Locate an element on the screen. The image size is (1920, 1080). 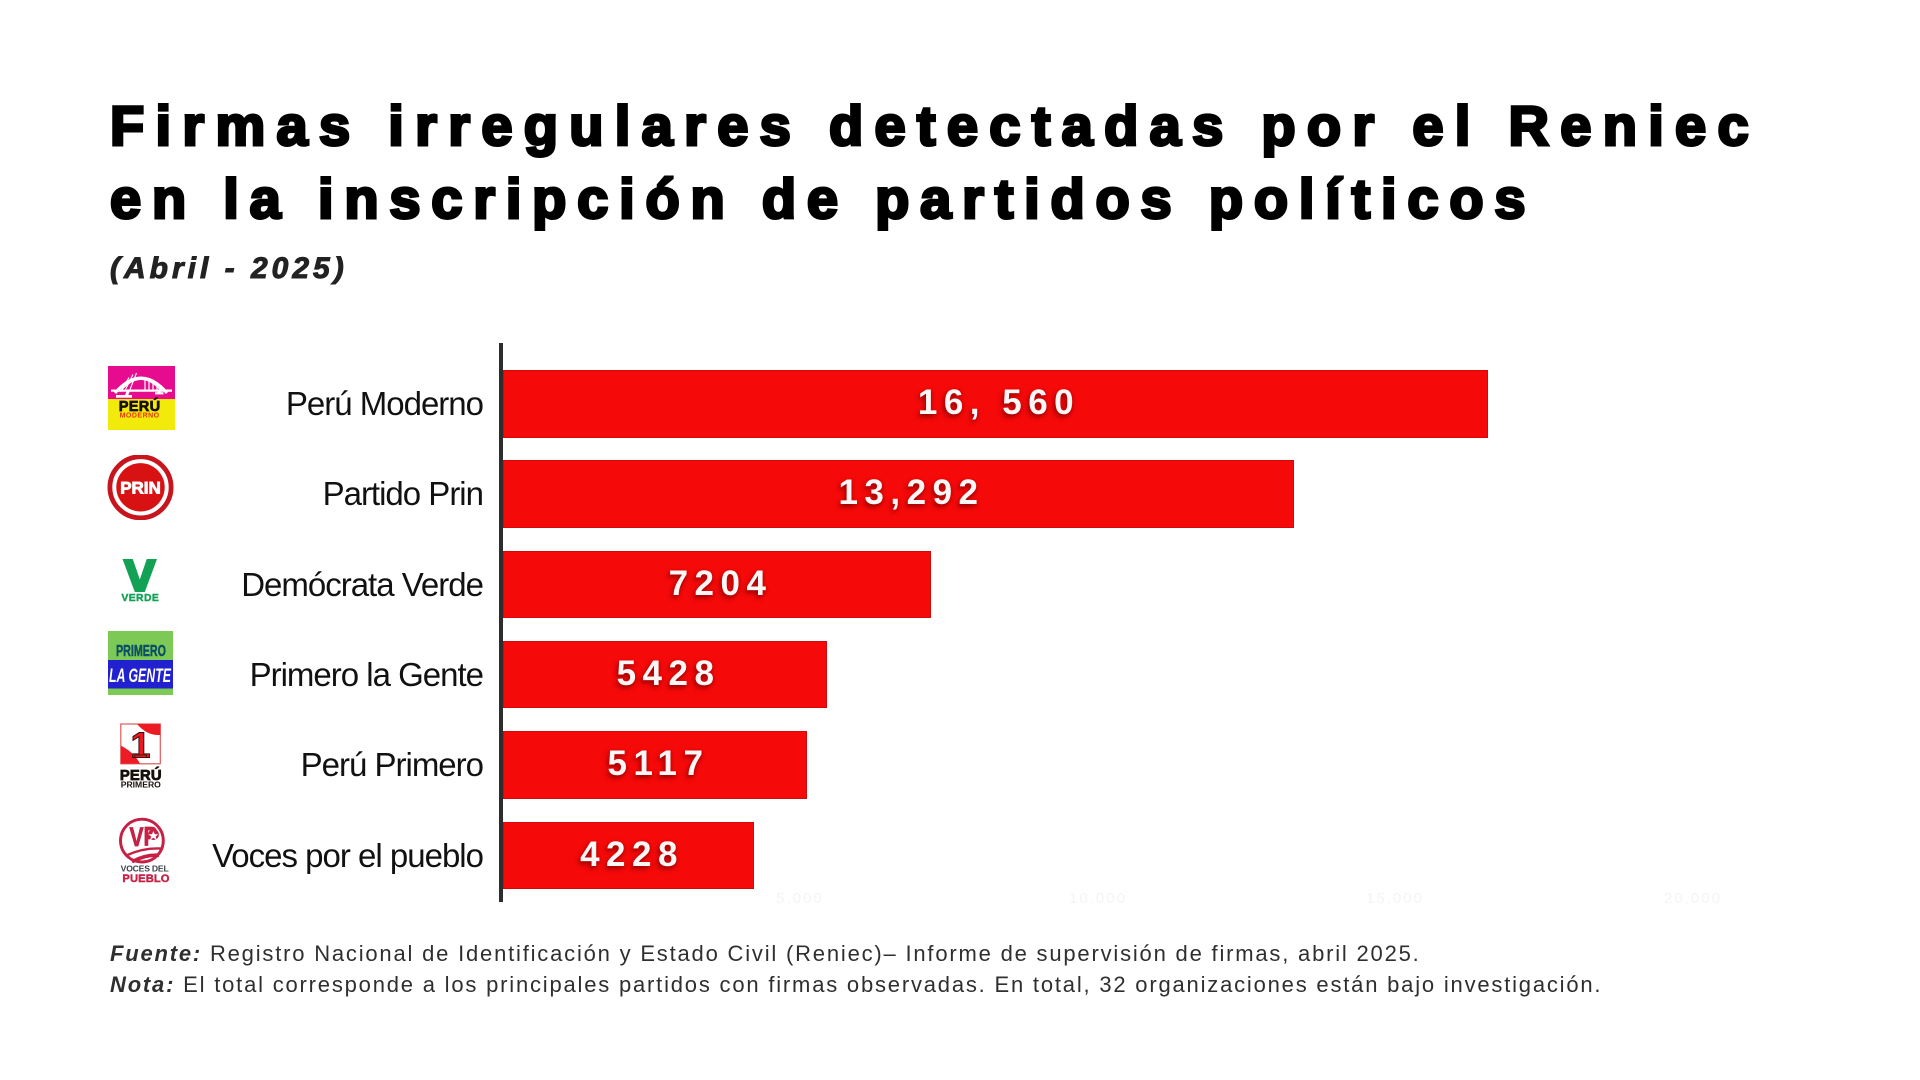
svg-text: MODERNO is located at coordinates (140, 416).